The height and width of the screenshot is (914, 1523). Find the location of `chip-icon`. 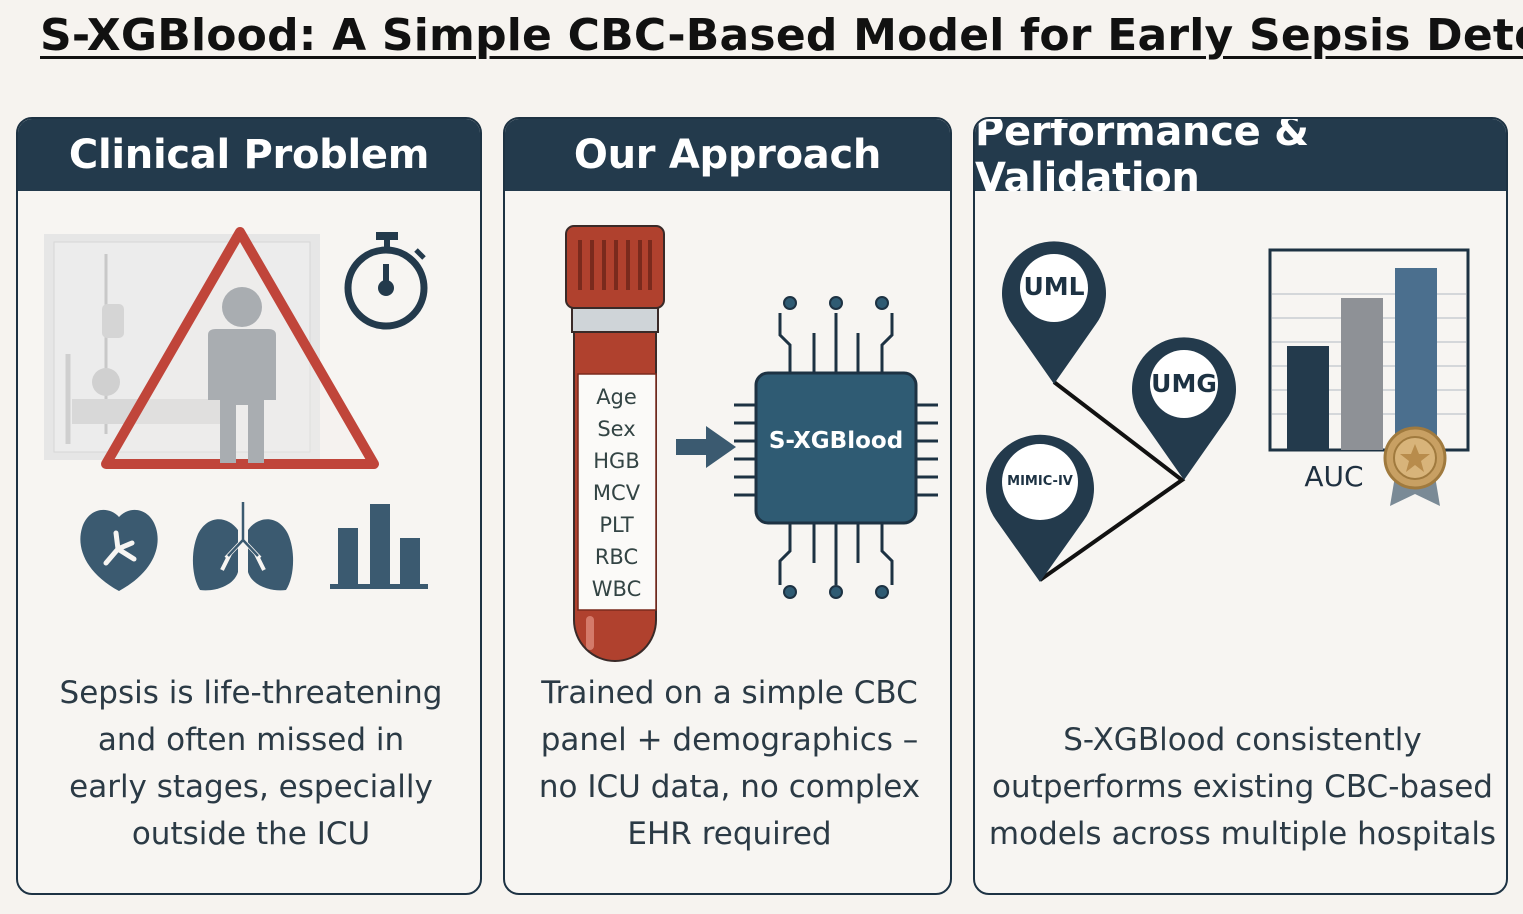

chip-icon is located at coordinates (836, 447).